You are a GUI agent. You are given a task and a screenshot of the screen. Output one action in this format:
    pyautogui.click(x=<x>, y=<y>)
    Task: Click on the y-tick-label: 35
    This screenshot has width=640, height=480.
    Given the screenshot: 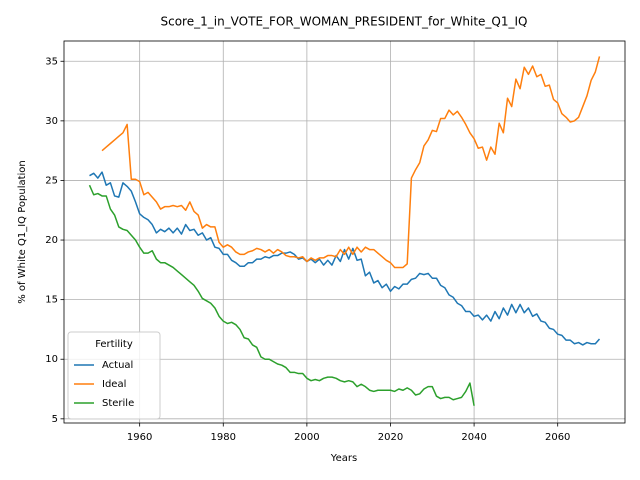 What is the action you would take?
    pyautogui.click(x=51, y=61)
    